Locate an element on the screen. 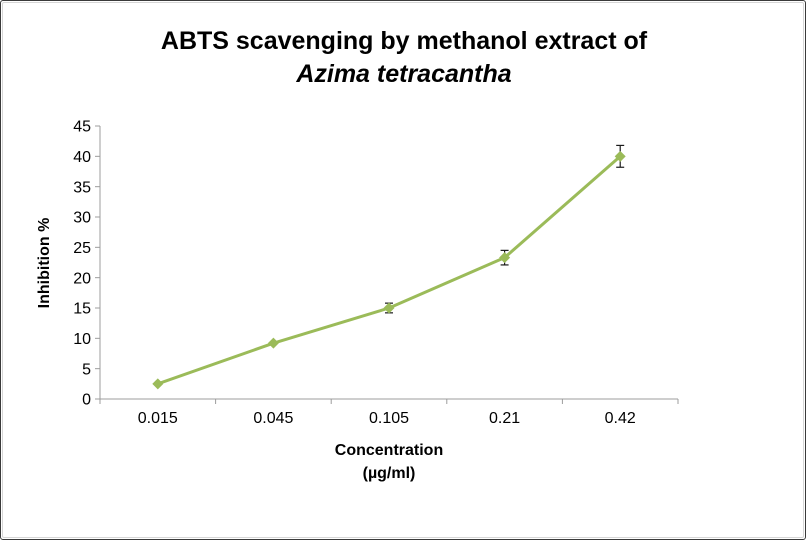  x-category-label: 0.42 is located at coordinates (620, 418).